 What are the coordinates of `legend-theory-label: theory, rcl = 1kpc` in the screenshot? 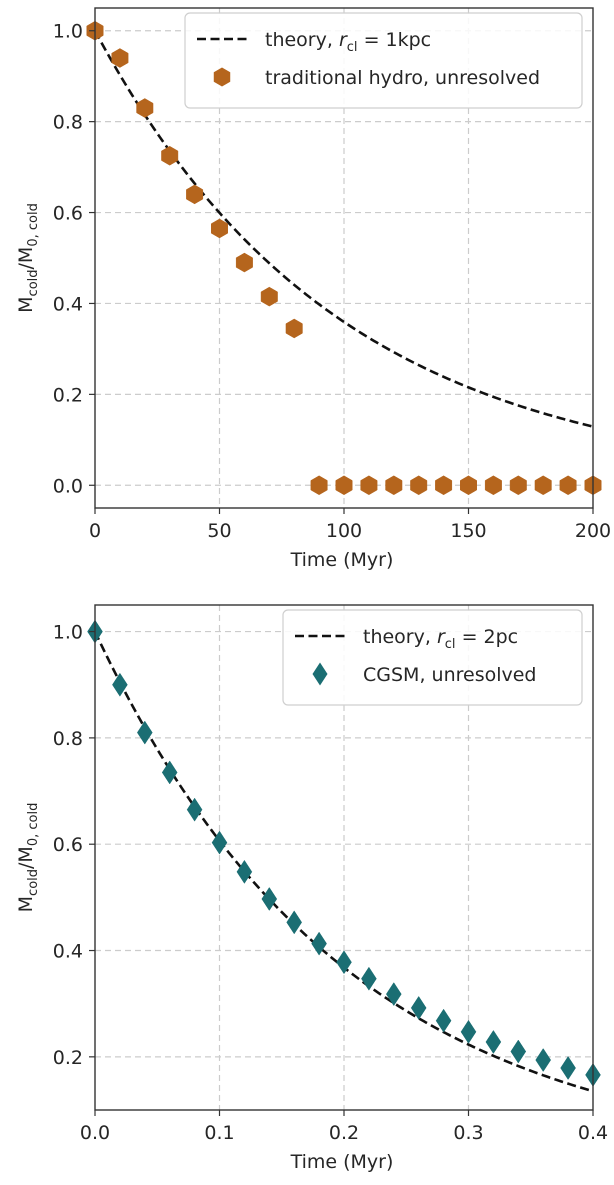 It's located at (348, 42).